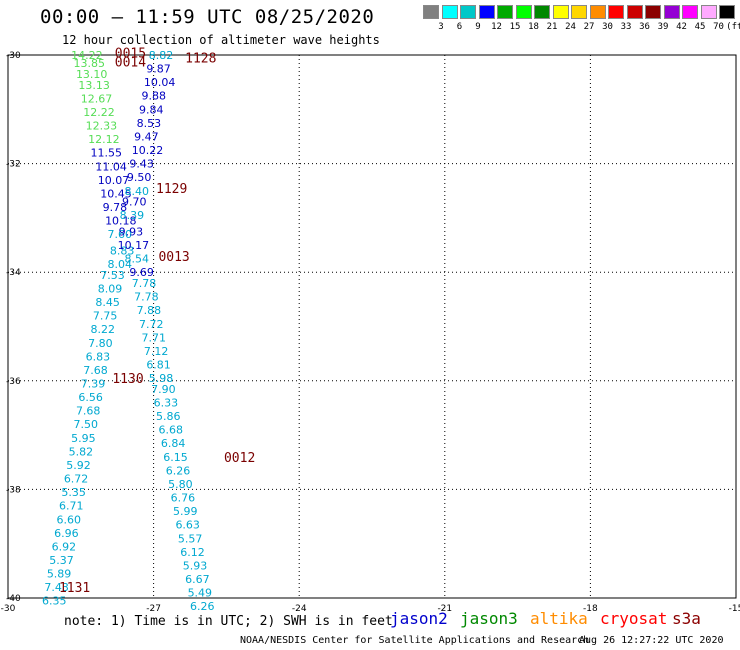 This screenshot has width=740, height=650. Describe the element at coordinates (59, 574) in the screenshot. I see `wave-height-value: 5.89` at that location.